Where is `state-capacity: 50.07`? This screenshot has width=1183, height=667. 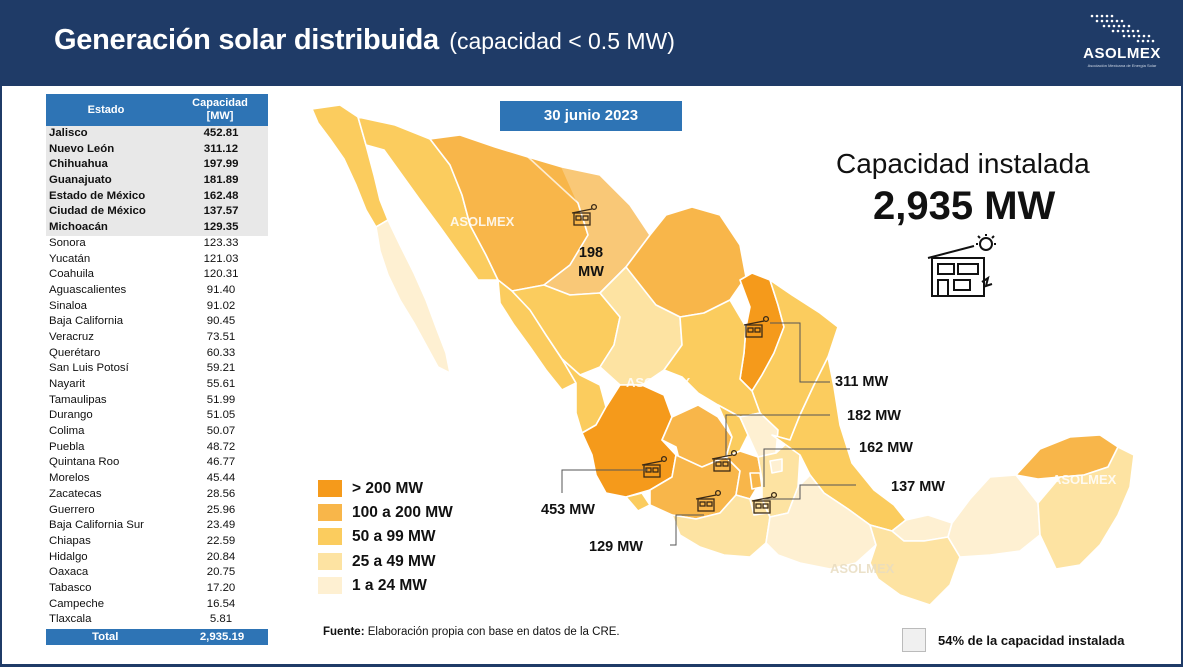 state-capacity: 50.07 is located at coordinates (221, 431).